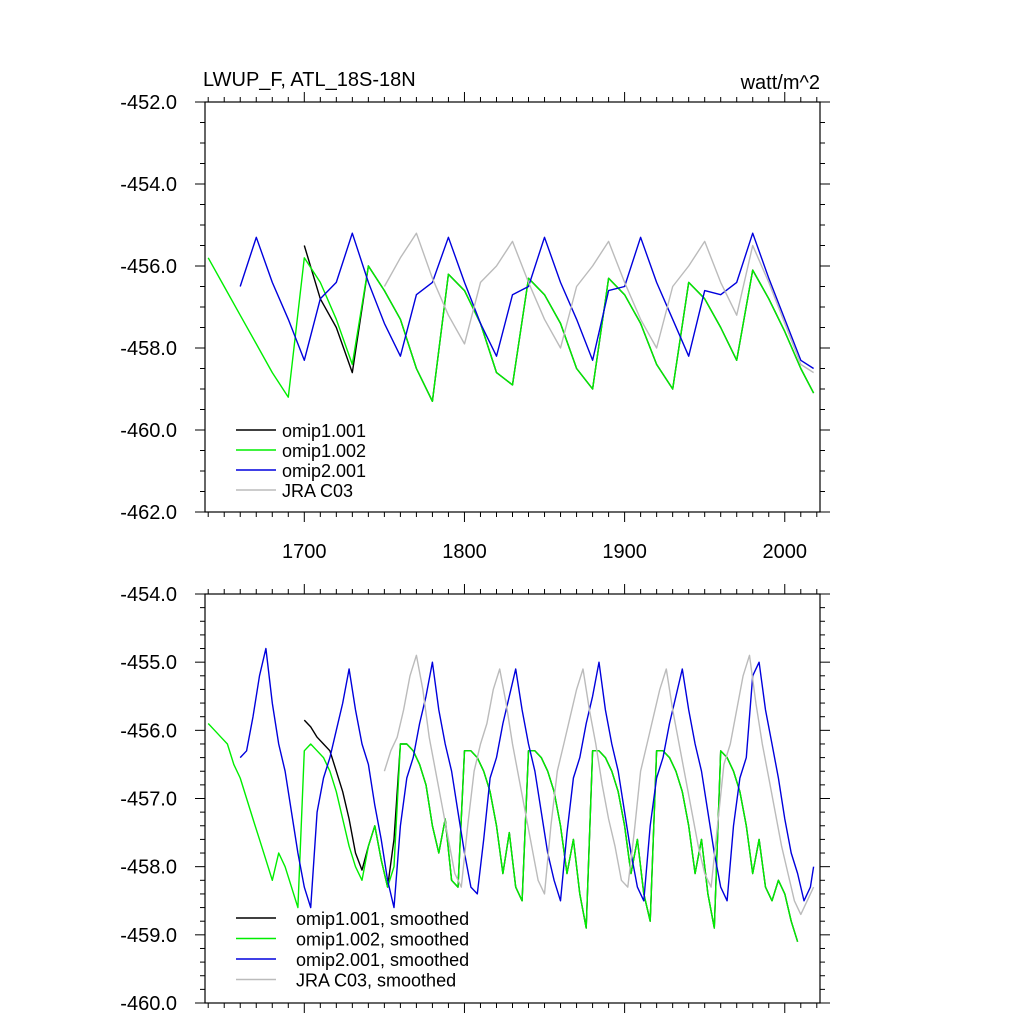 The image size is (1024, 1029). I want to click on top-series-group, so click(511, 317).